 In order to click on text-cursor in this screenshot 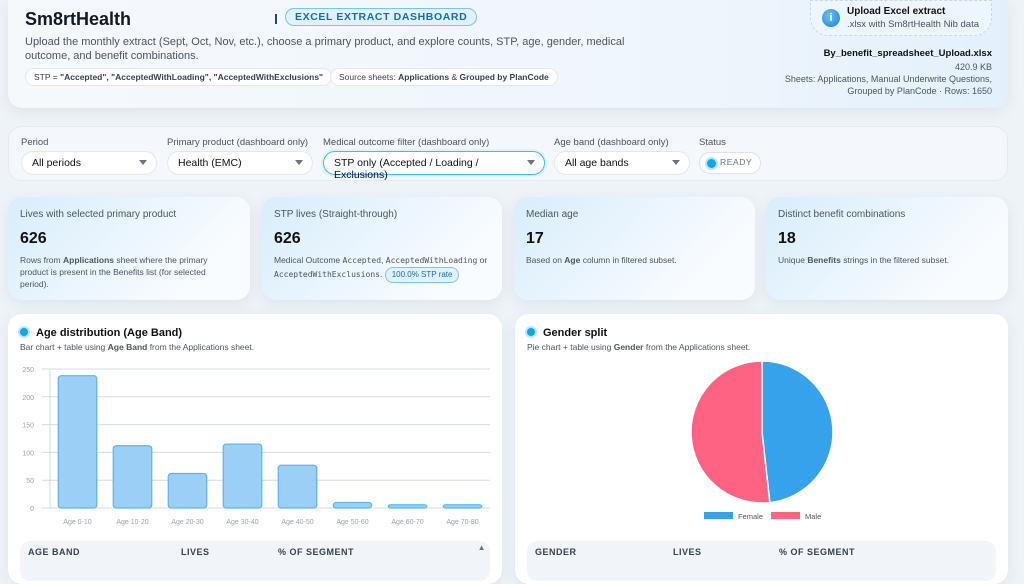, I will do `click(276, 19)`.